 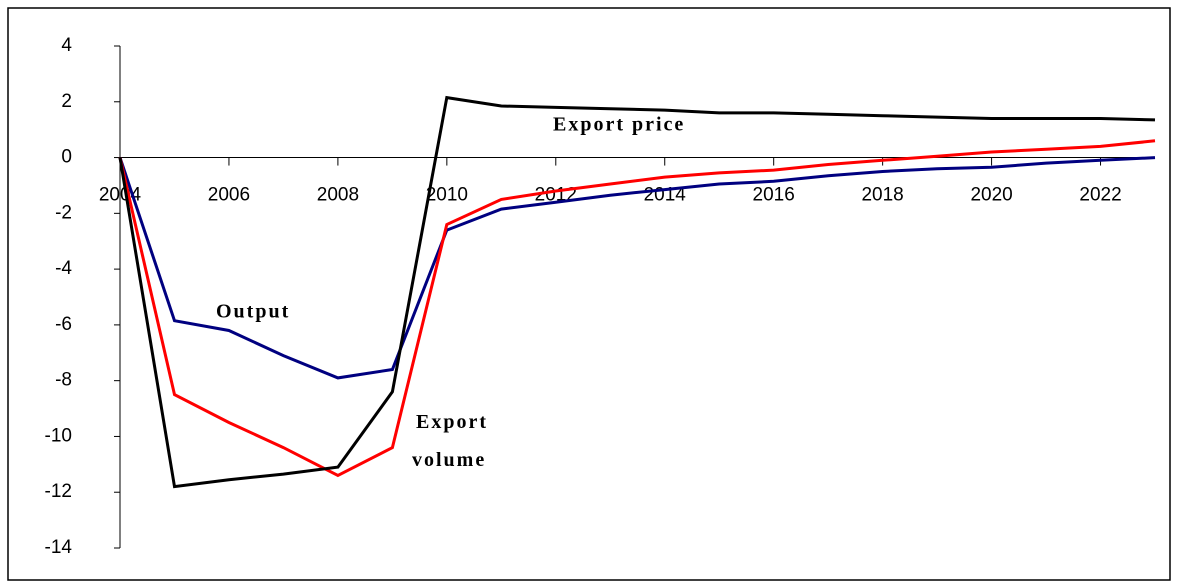 What do you see at coordinates (991, 195) in the screenshot?
I see `x-tick-label: 2020` at bounding box center [991, 195].